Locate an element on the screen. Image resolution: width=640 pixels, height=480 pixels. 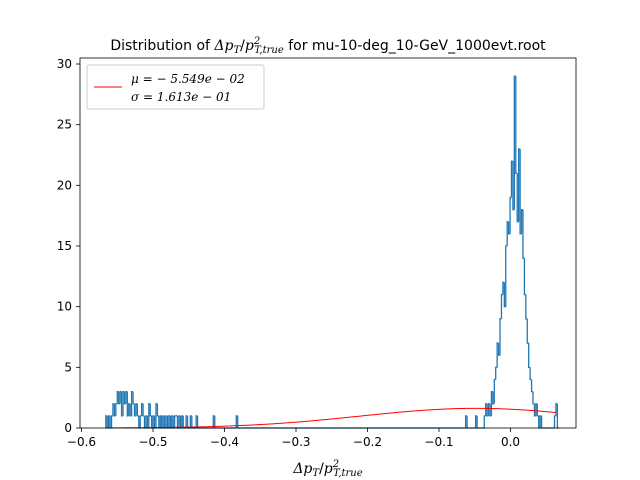
legend-box is located at coordinates (175, 87).